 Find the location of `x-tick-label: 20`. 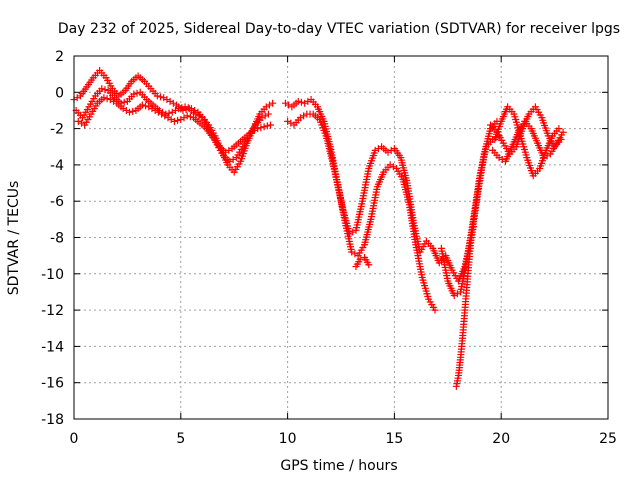

x-tick-label: 20 is located at coordinates (501, 439).